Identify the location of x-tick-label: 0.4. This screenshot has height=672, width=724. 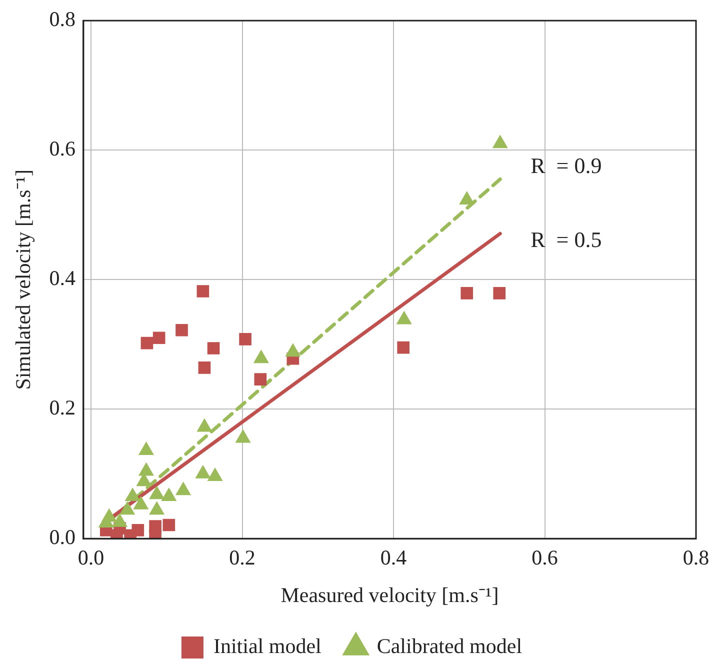
(394, 558).